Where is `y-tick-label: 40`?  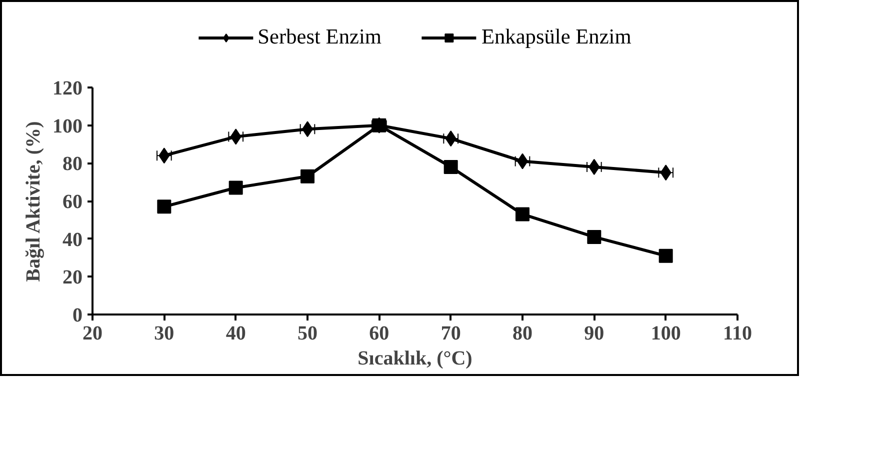
y-tick-label: 40 is located at coordinates (72, 239).